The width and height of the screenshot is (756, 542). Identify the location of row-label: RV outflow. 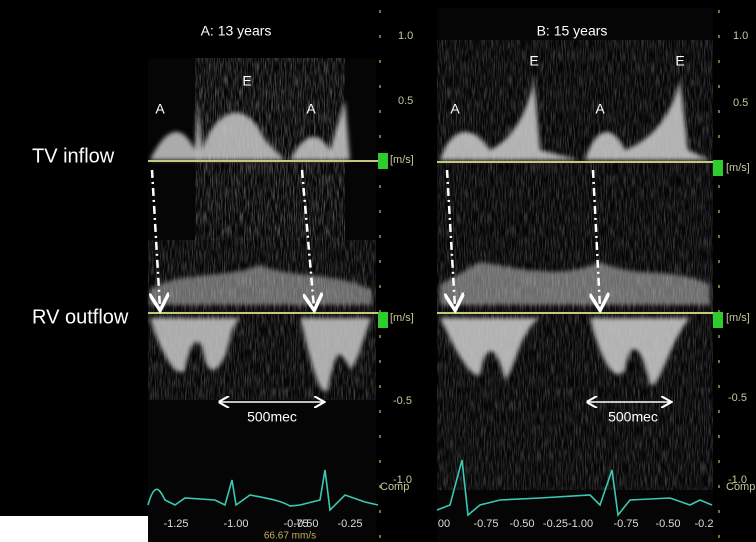
(80, 317).